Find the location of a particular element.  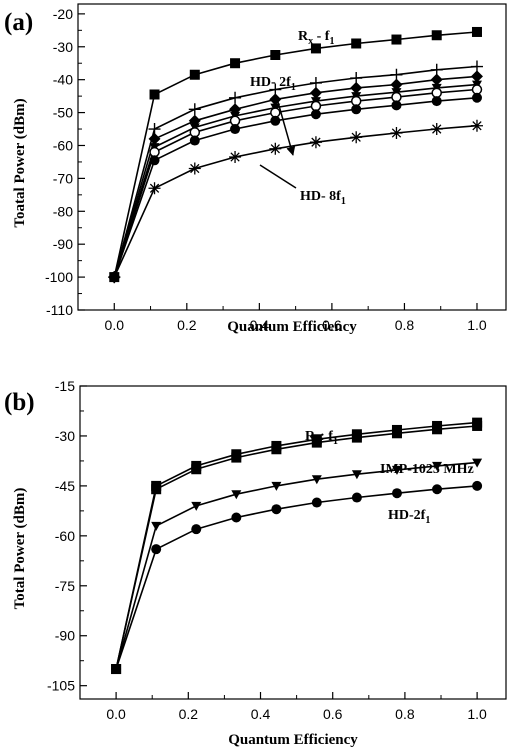

y-axis-title: Toatal Power (dBm) is located at coordinates (20, 162).